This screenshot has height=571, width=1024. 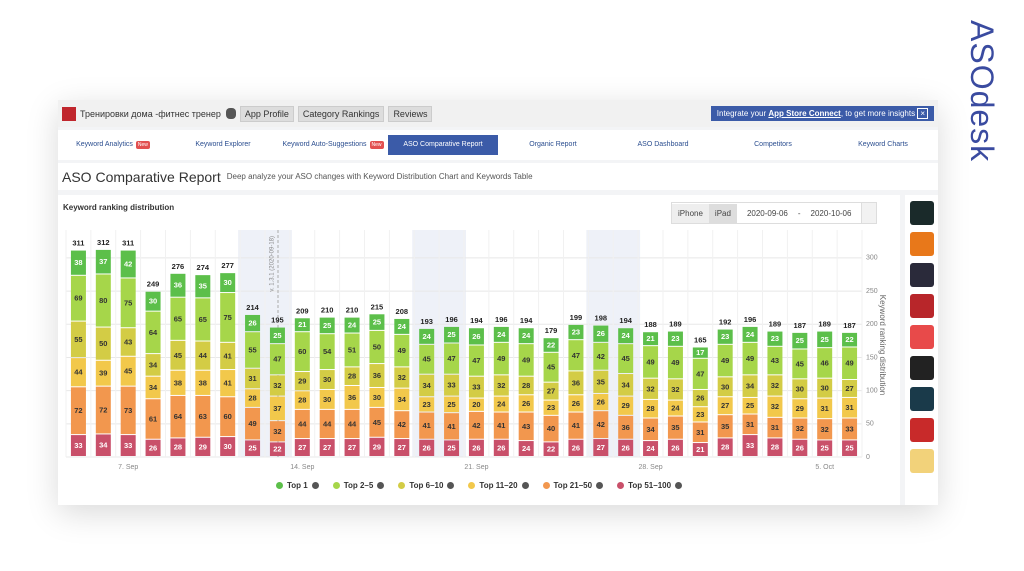 What do you see at coordinates (804, 113) in the screenshot?
I see `integrate-link: App Store Connect` at bounding box center [804, 113].